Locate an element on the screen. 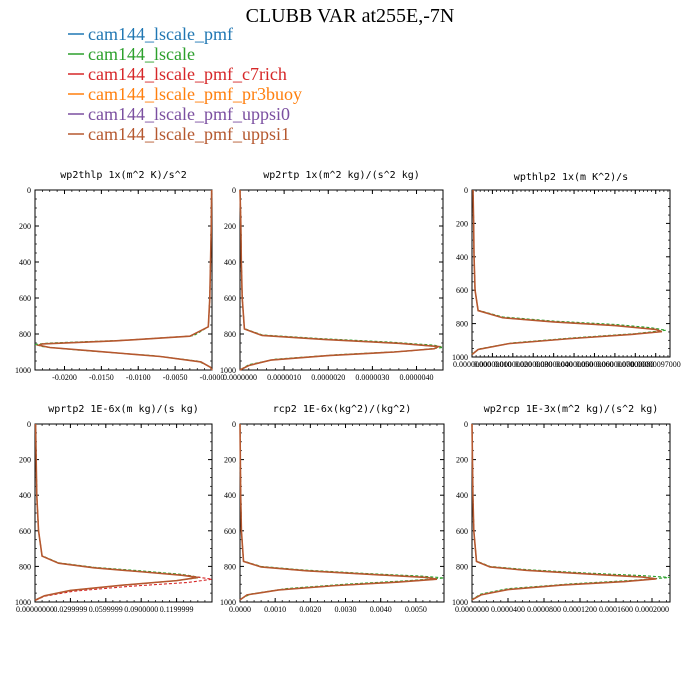 Image resolution: width=700 pixels, height=700 pixels. legend-entry: cam144_lscale_pmf_uppsi1 is located at coordinates (189, 134).